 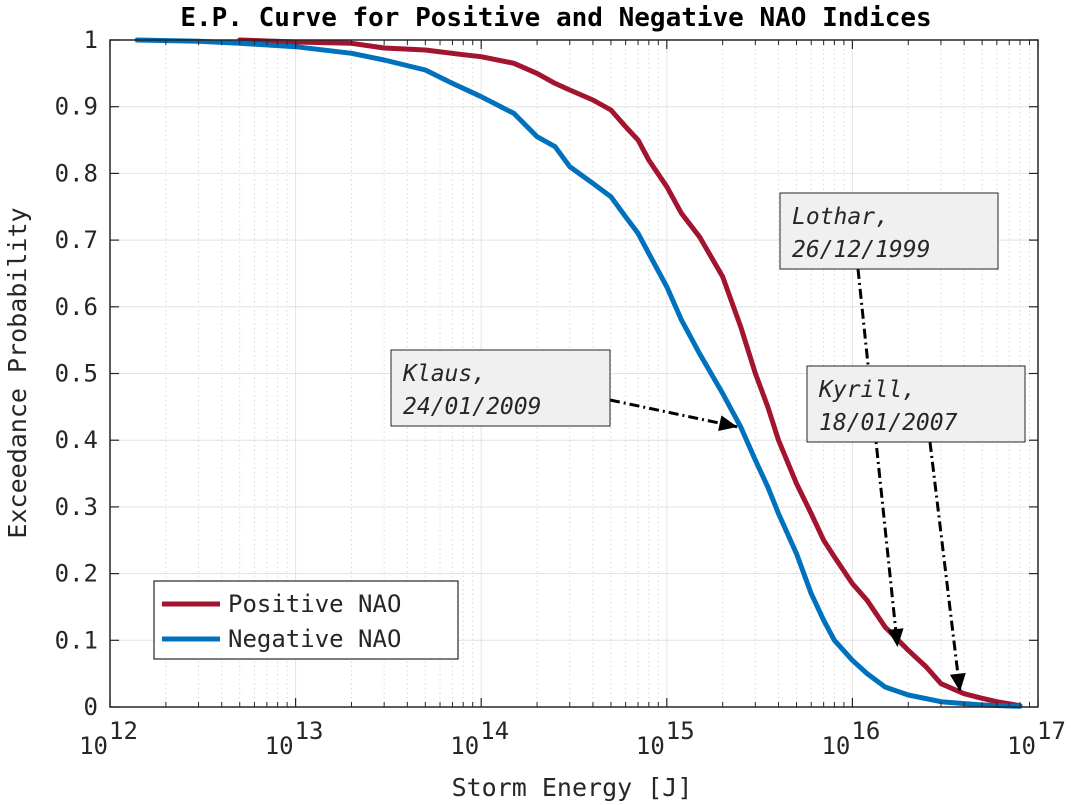 I want to click on annotation-text-line: 24/01/2009, so click(x=472, y=407).